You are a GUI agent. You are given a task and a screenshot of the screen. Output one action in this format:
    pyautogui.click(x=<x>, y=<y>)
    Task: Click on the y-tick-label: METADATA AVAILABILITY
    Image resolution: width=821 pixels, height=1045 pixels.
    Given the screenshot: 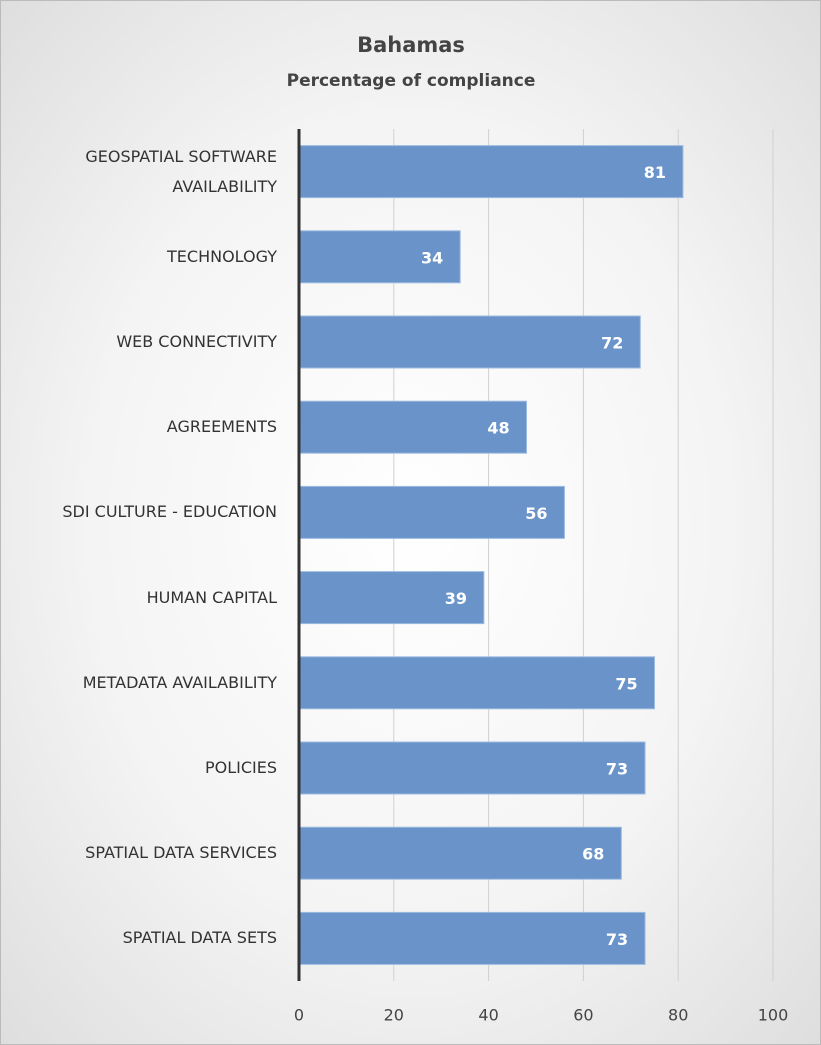 What is the action you would take?
    pyautogui.click(x=179, y=682)
    